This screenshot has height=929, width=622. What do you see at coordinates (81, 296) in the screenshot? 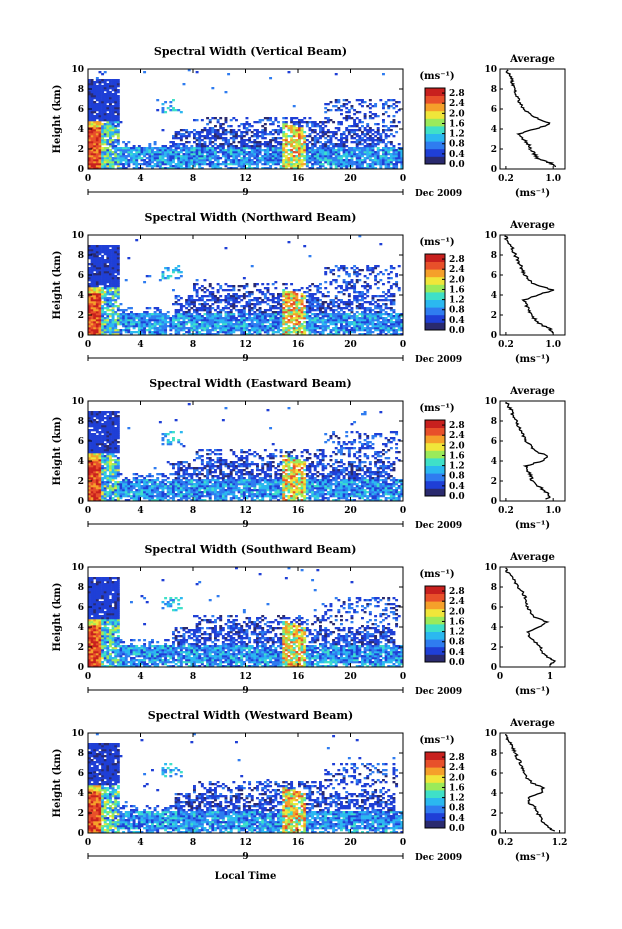
I see `y-tick-label: 4` at bounding box center [81, 296].